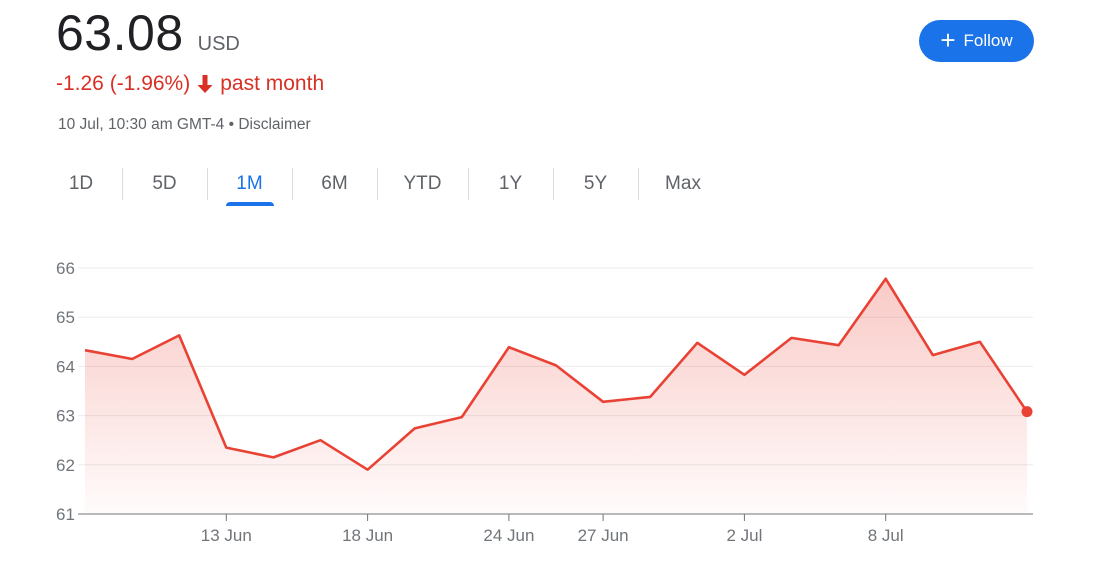 This screenshot has width=1110, height=571. I want to click on tab-label: Max, so click(683, 183).